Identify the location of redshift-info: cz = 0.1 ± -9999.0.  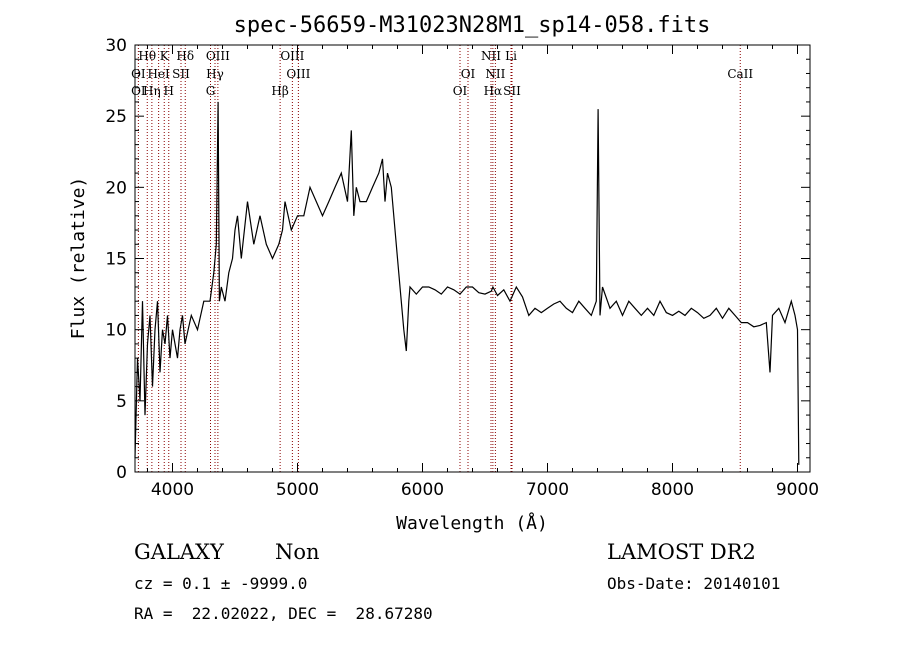
(221, 583).